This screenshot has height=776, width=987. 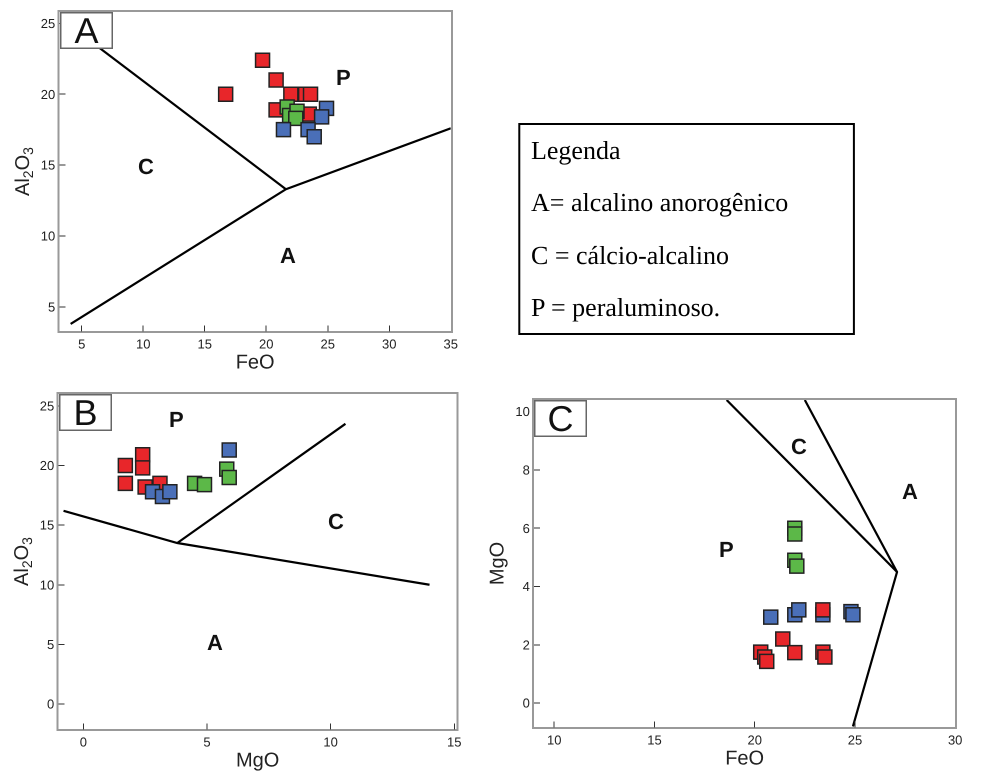 I want to click on y-axis-title: MgO, so click(x=497, y=564).